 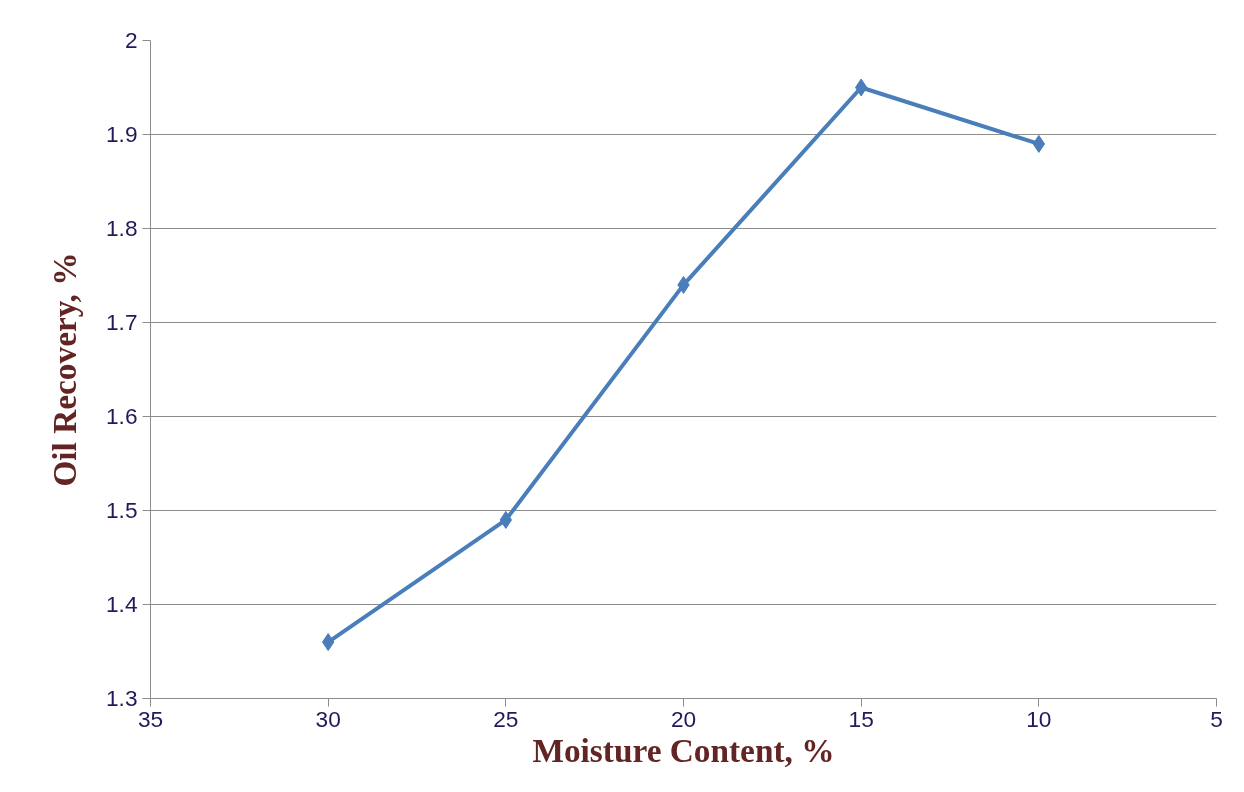 I want to click on x-axis-title: Moisture Content, %, so click(x=683, y=750).